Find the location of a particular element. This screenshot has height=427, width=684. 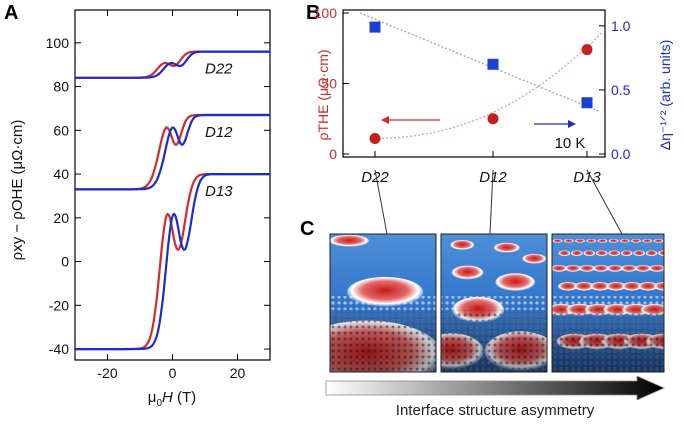

right-tick-label: 1.0 is located at coordinates (621, 26).